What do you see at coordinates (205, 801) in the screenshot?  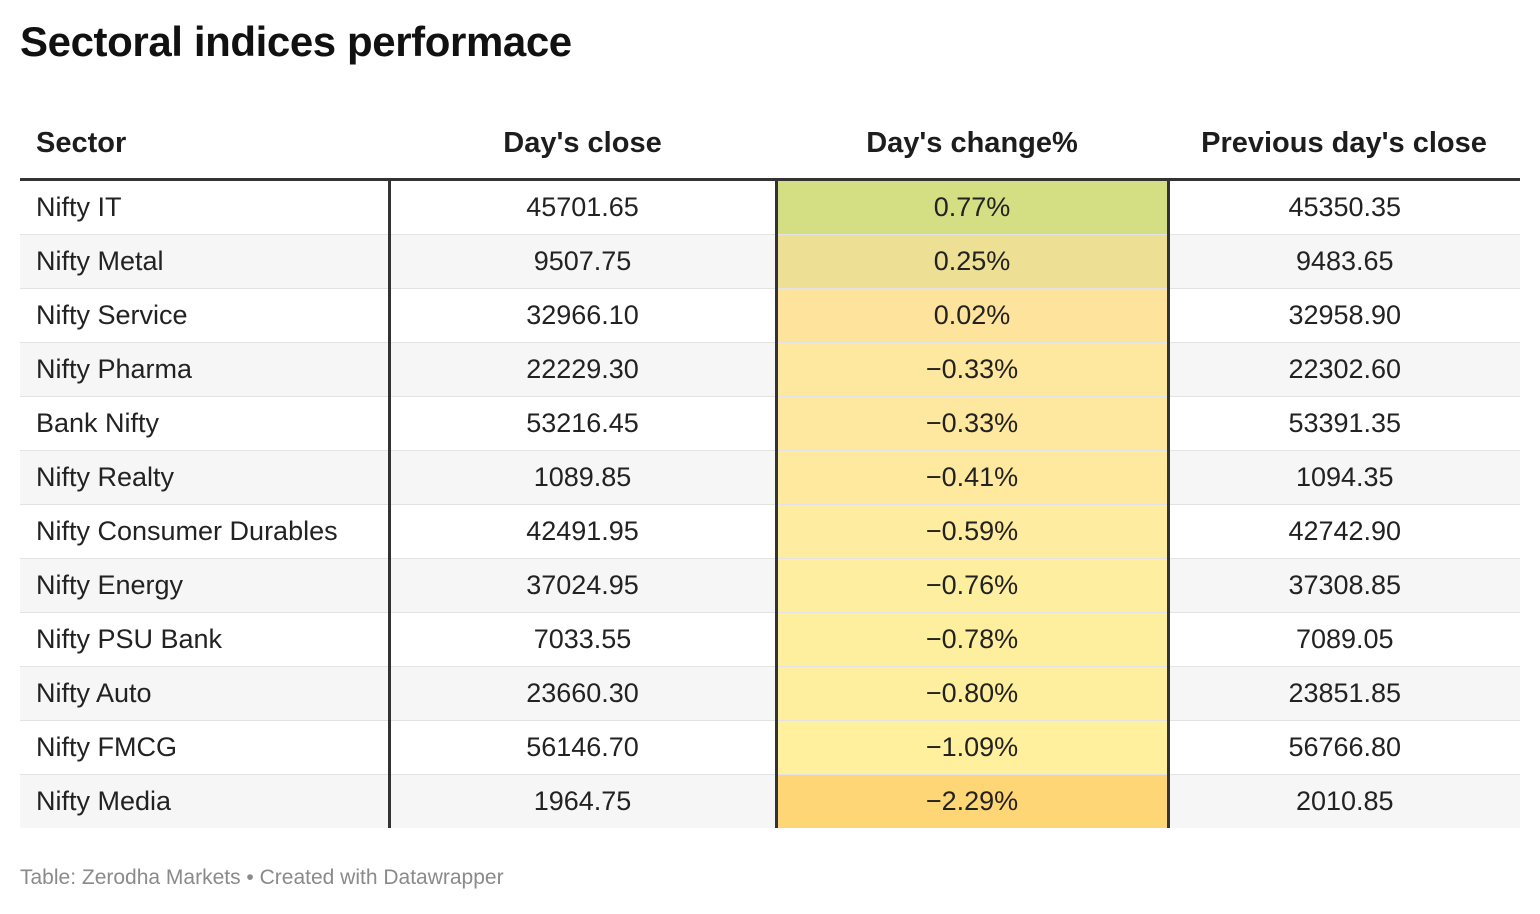 I see `sector-cell: Nifty Media` at bounding box center [205, 801].